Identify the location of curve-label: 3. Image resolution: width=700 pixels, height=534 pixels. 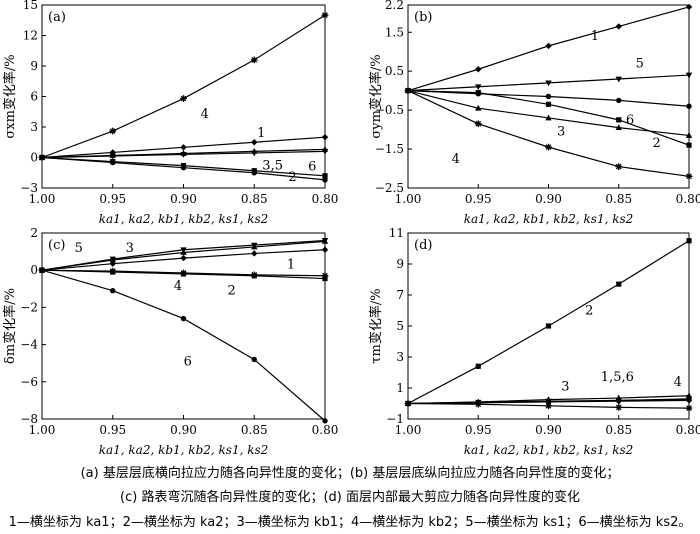
(130, 248).